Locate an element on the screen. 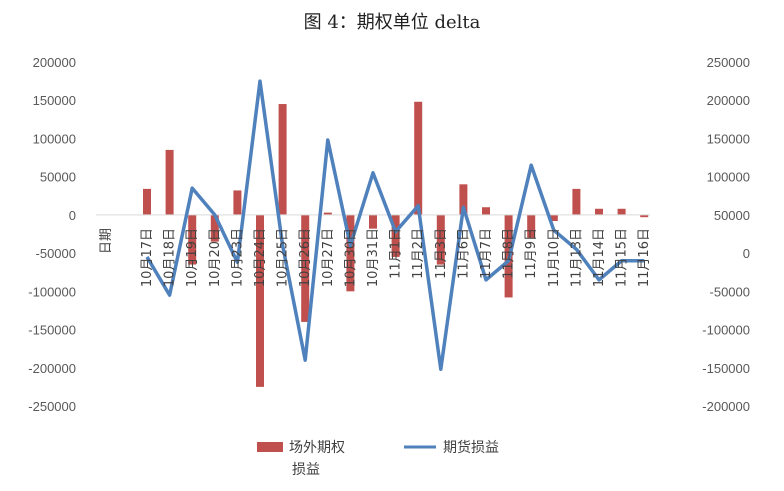  category-label: 11月6日 is located at coordinates (463, 253).